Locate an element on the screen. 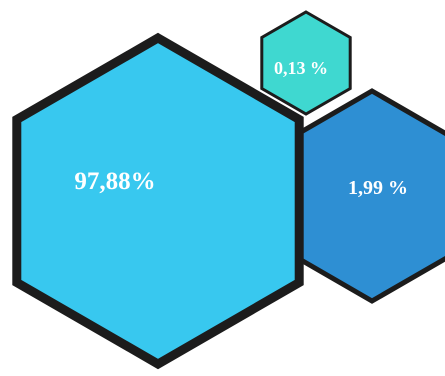  hexagon-label-1: 1,99 % is located at coordinates (378, 188).